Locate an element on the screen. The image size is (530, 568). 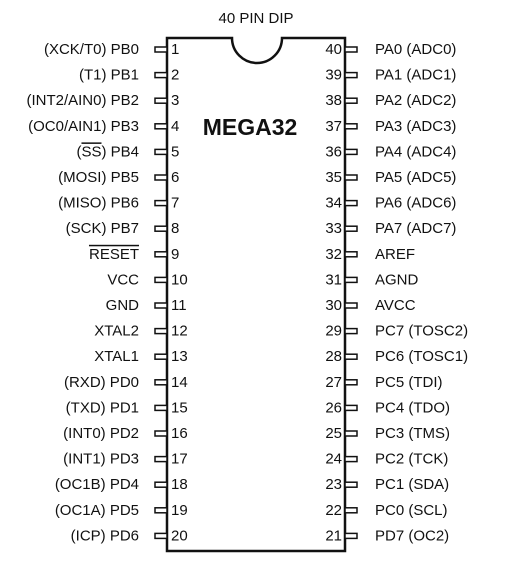
pin-number: 1 is located at coordinates (175, 49).